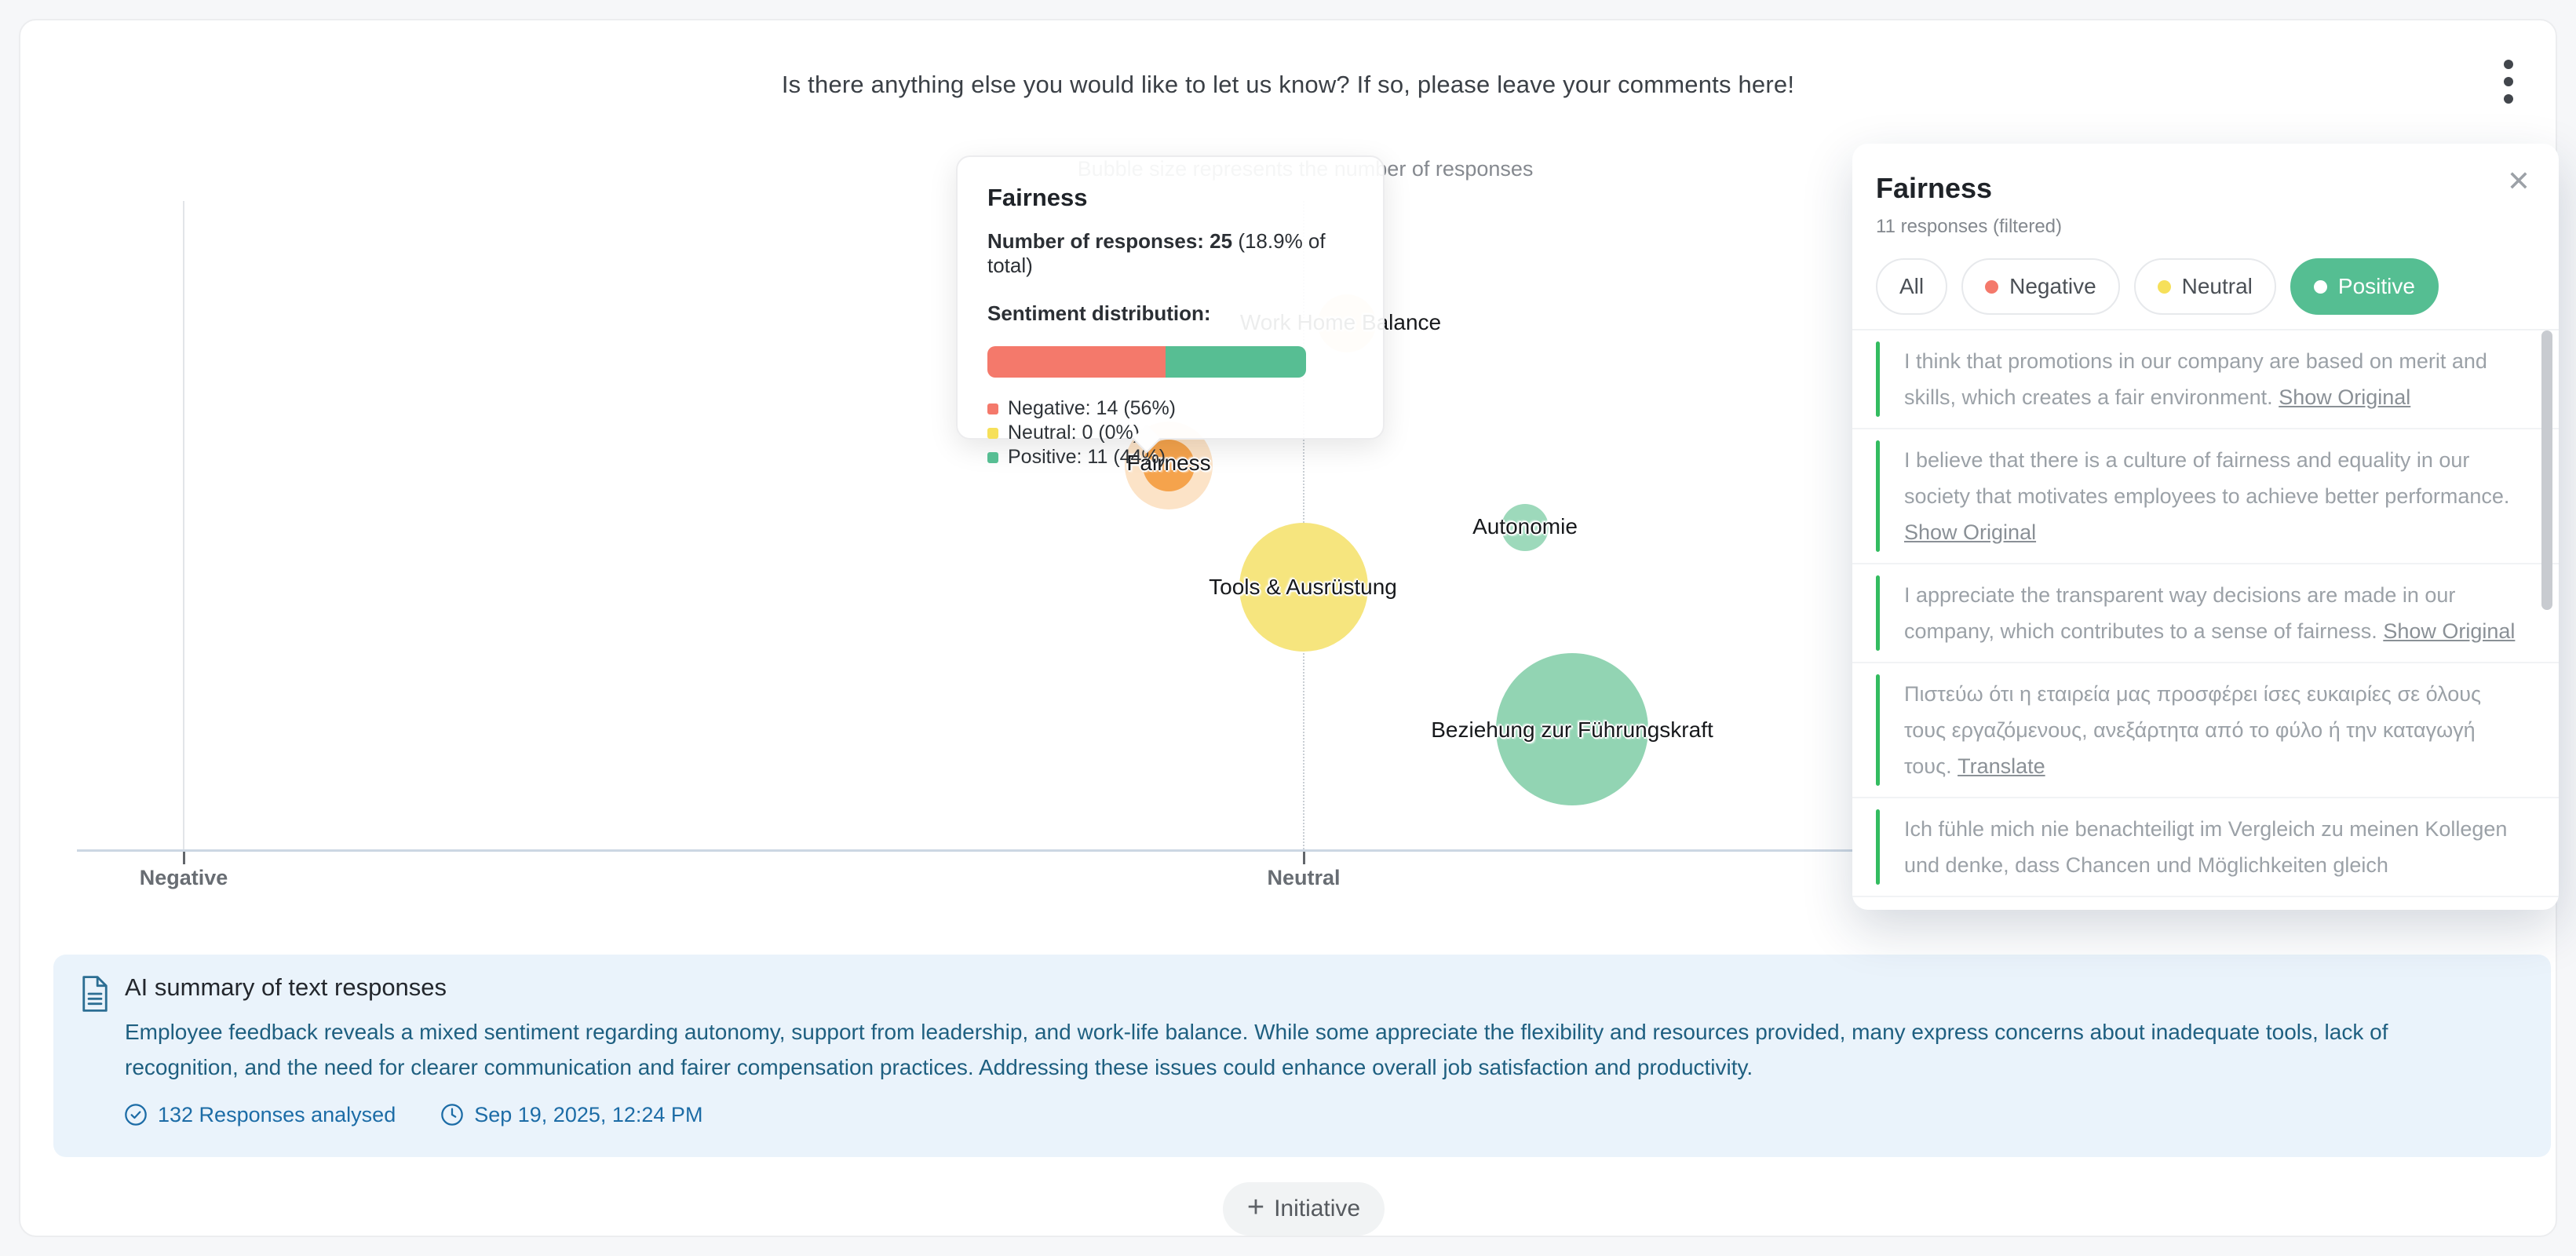  What do you see at coordinates (453, 1115) in the screenshot?
I see `clock-icon` at bounding box center [453, 1115].